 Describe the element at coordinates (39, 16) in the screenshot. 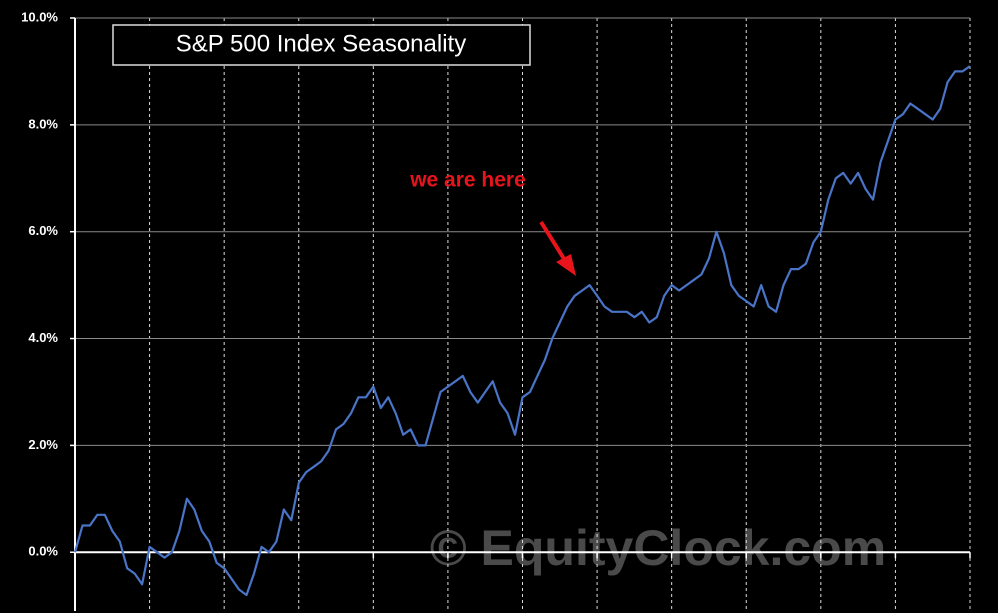

I see `y-tick-label: 10.0%` at that location.